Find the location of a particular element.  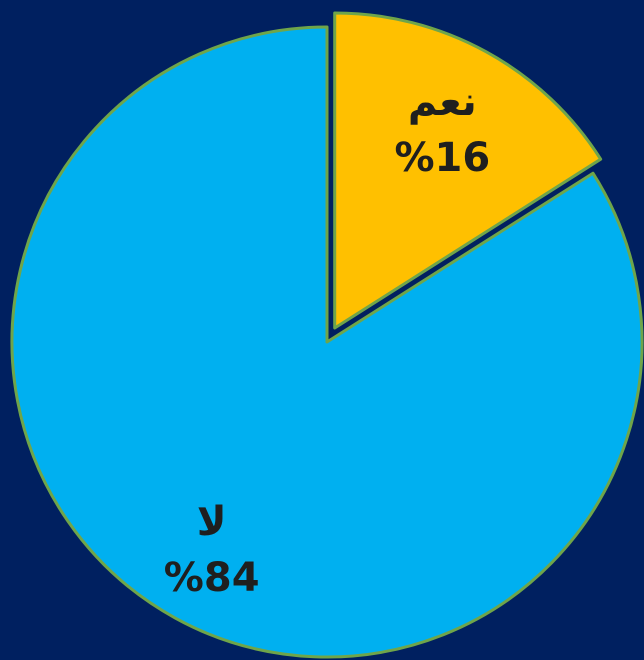

slice-category-label: نعم is located at coordinates (442, 102).